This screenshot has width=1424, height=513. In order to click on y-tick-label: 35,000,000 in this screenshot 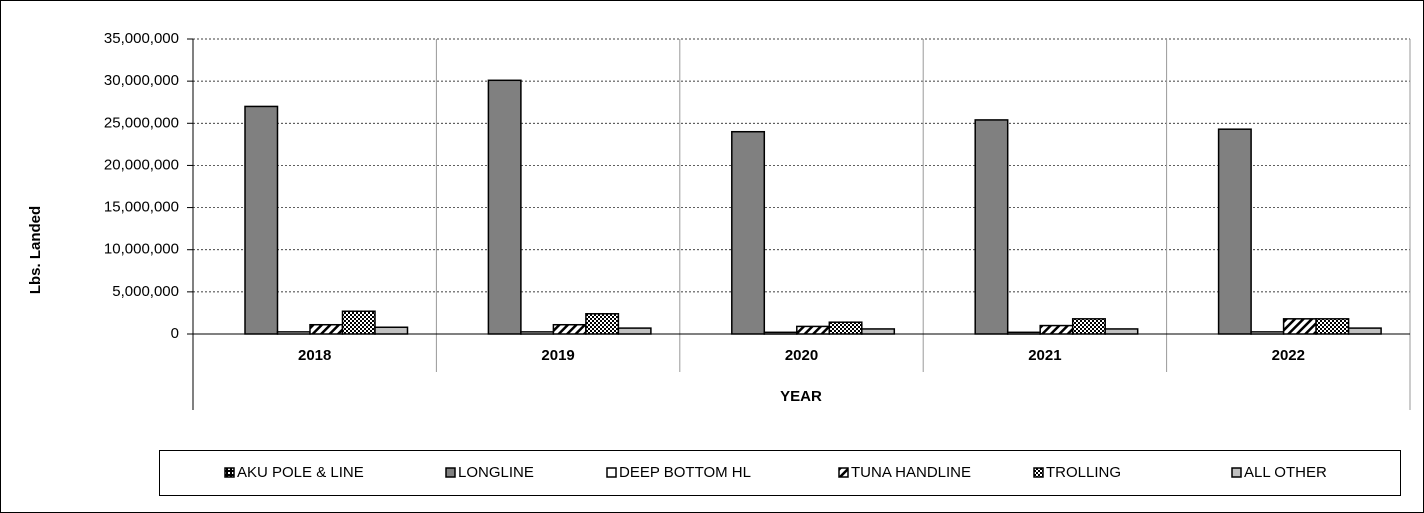, I will do `click(141, 38)`.